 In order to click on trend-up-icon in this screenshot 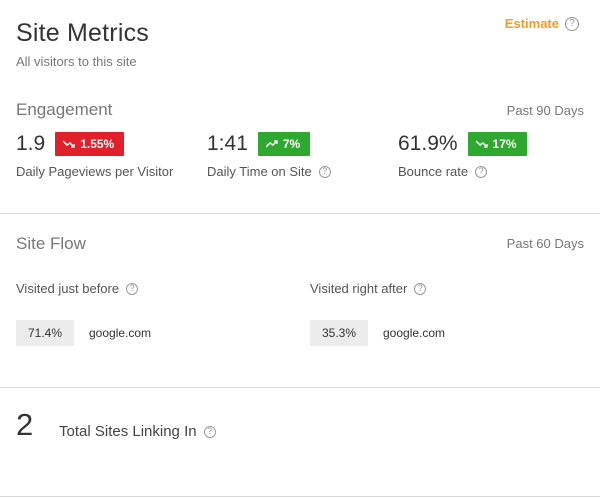, I will do `click(271, 144)`.